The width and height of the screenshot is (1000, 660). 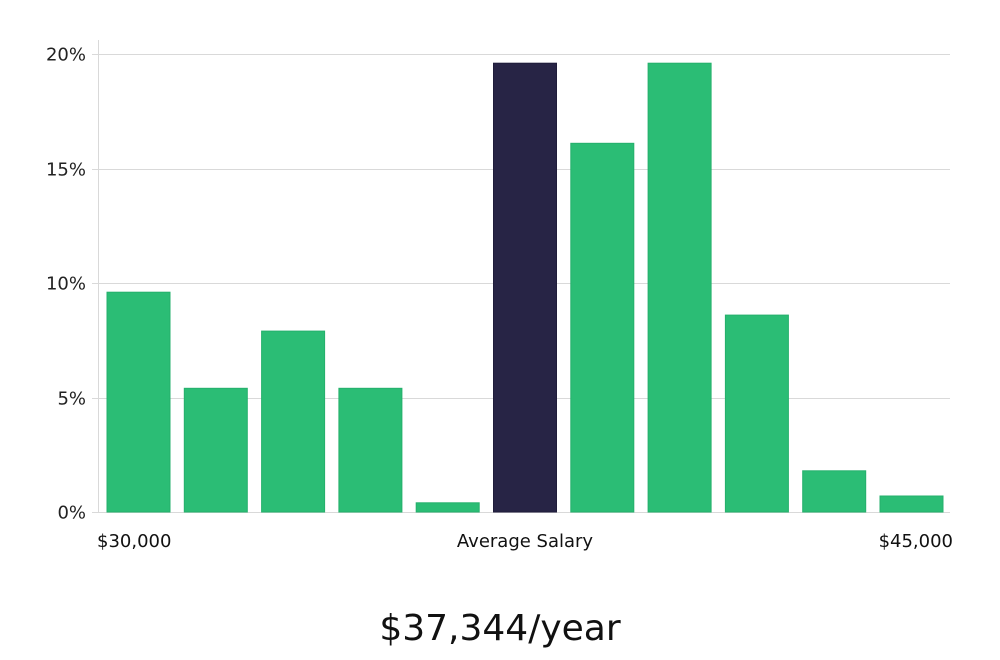 I want to click on y-tick-label: 15%, so click(x=66, y=170).